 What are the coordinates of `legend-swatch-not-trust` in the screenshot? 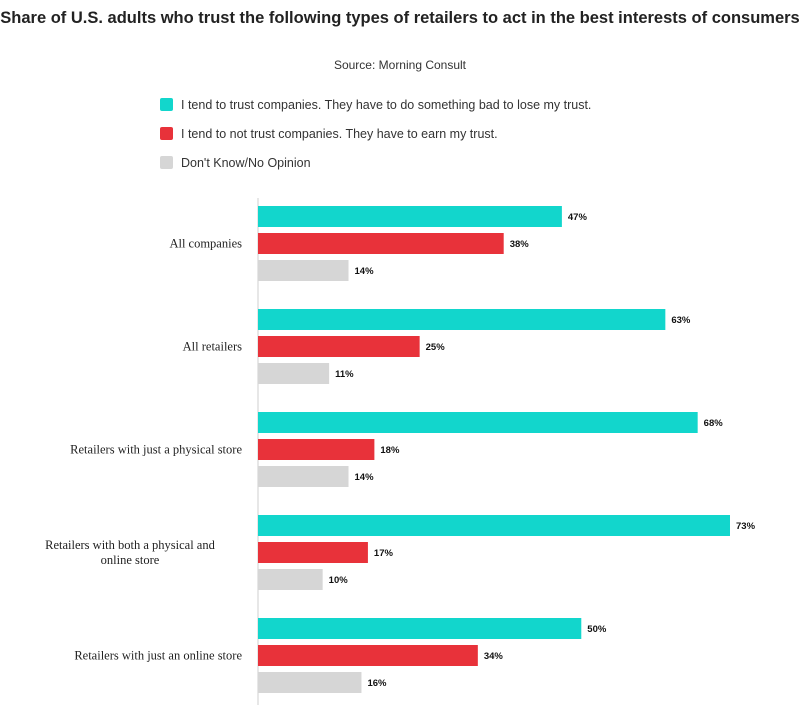 It's located at (166, 133).